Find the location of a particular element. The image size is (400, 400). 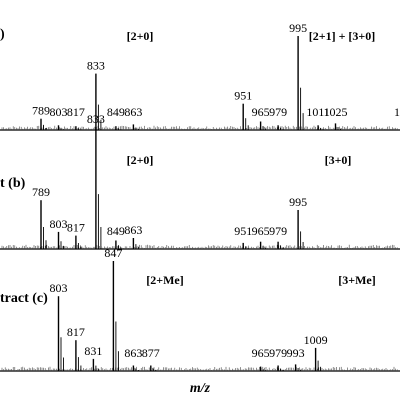

peak-label: 877 is located at coordinates (151, 353).